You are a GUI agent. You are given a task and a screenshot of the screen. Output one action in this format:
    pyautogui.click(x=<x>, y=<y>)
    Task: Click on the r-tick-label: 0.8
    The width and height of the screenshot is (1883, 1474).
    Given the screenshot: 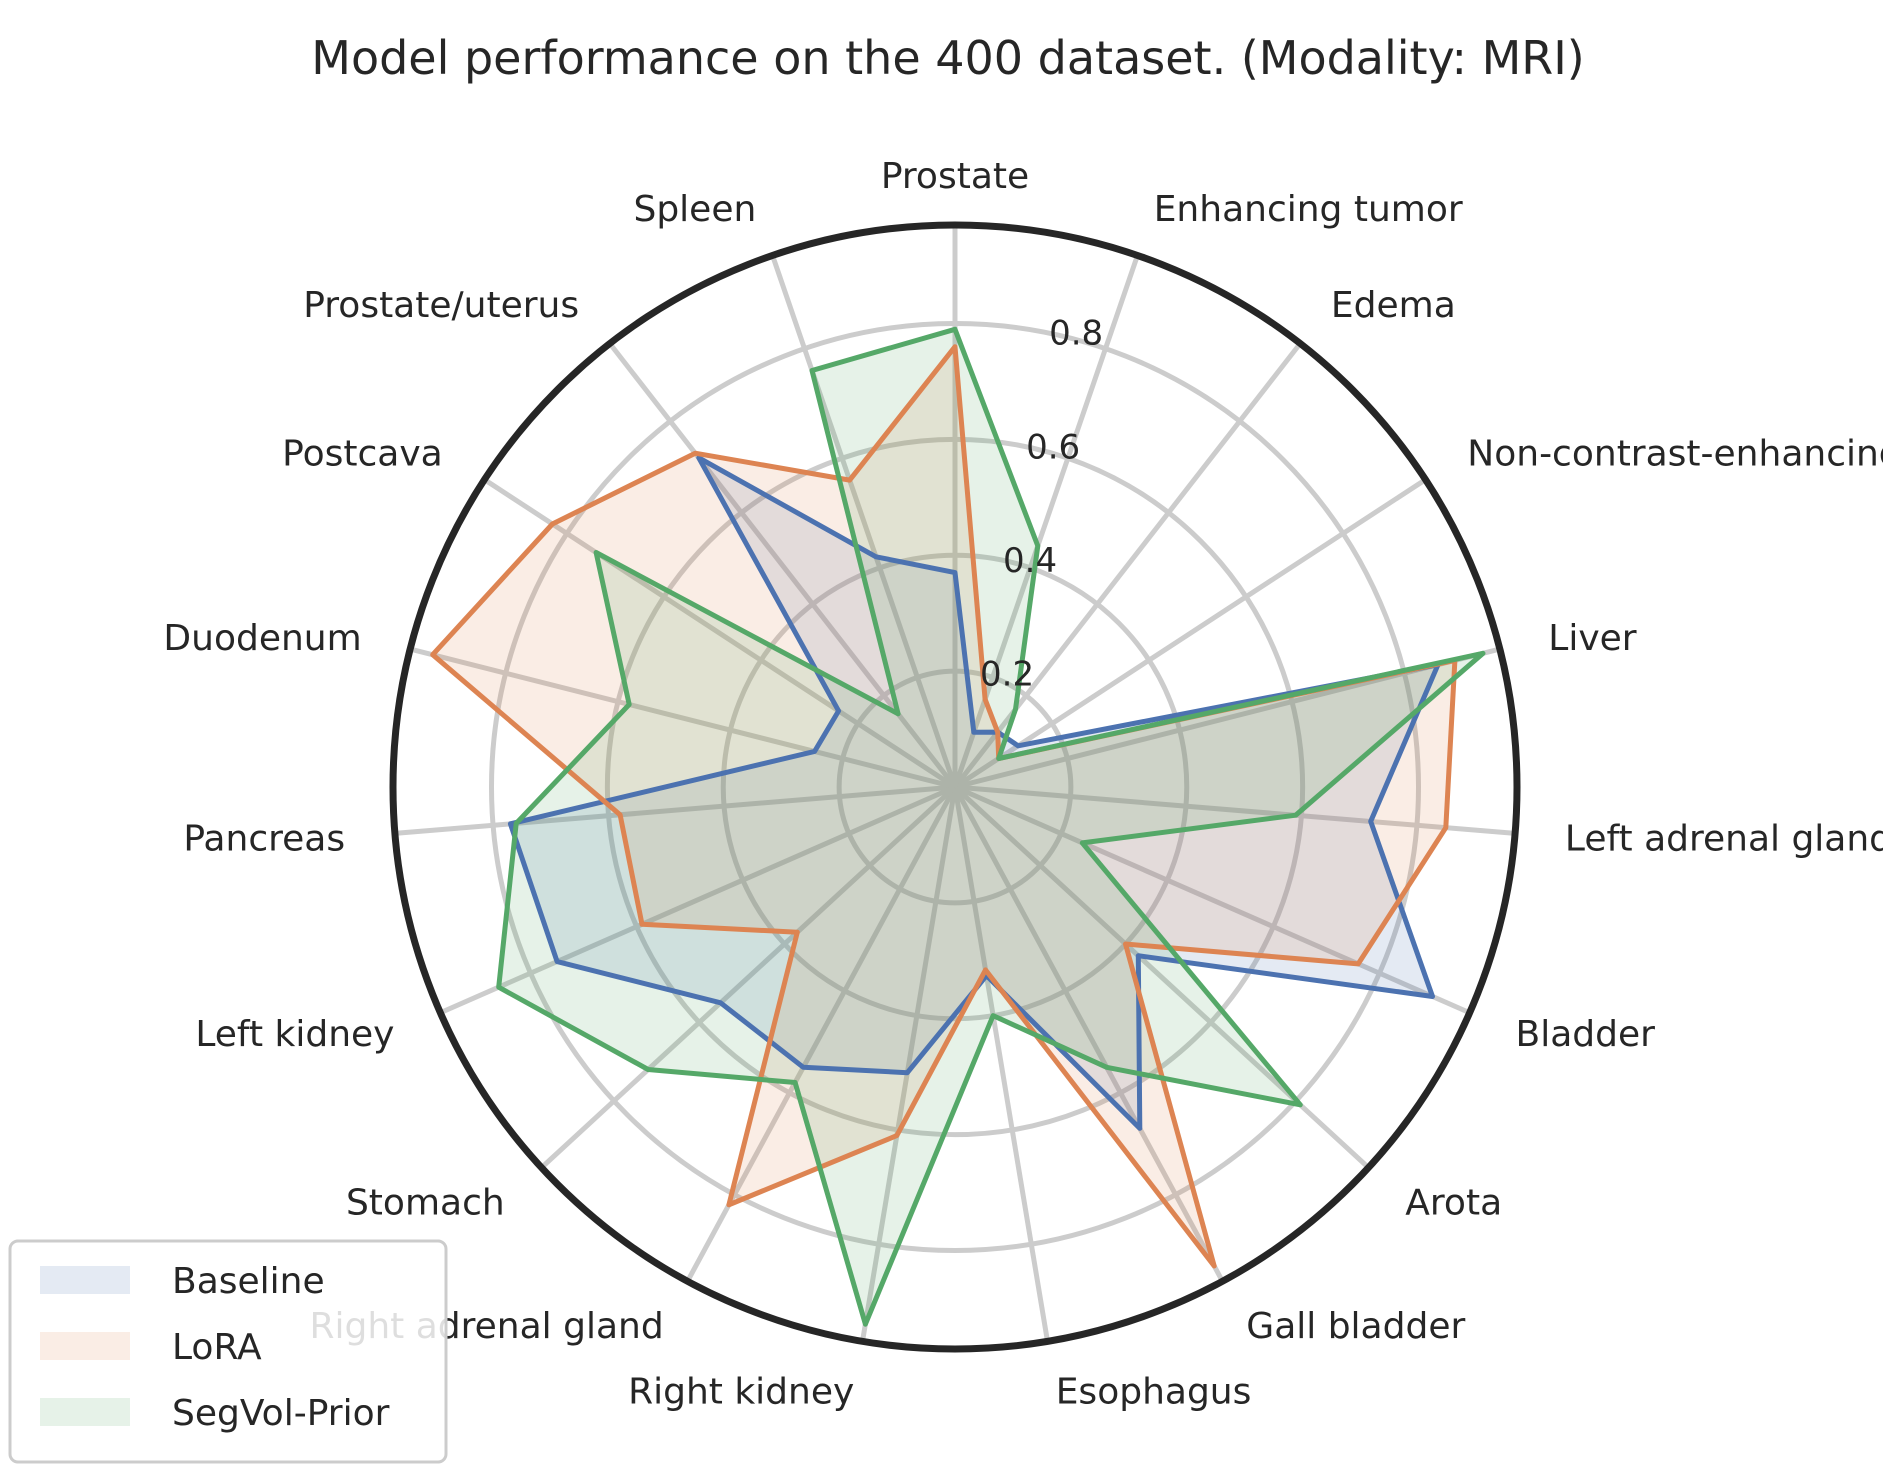 What is the action you would take?
    pyautogui.click(x=1076, y=334)
    